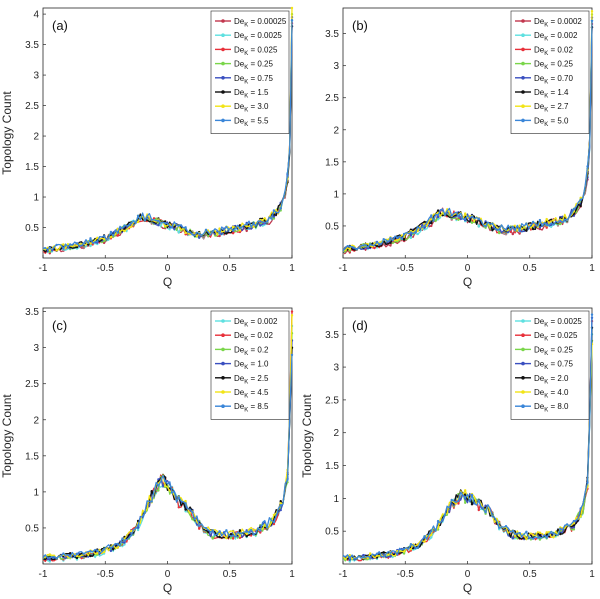 Image resolution: width=600 pixels, height=599 pixels. What do you see at coordinates (251, 408) in the screenshot?
I see `legend-entry: DeK = 8.5` at bounding box center [251, 408].